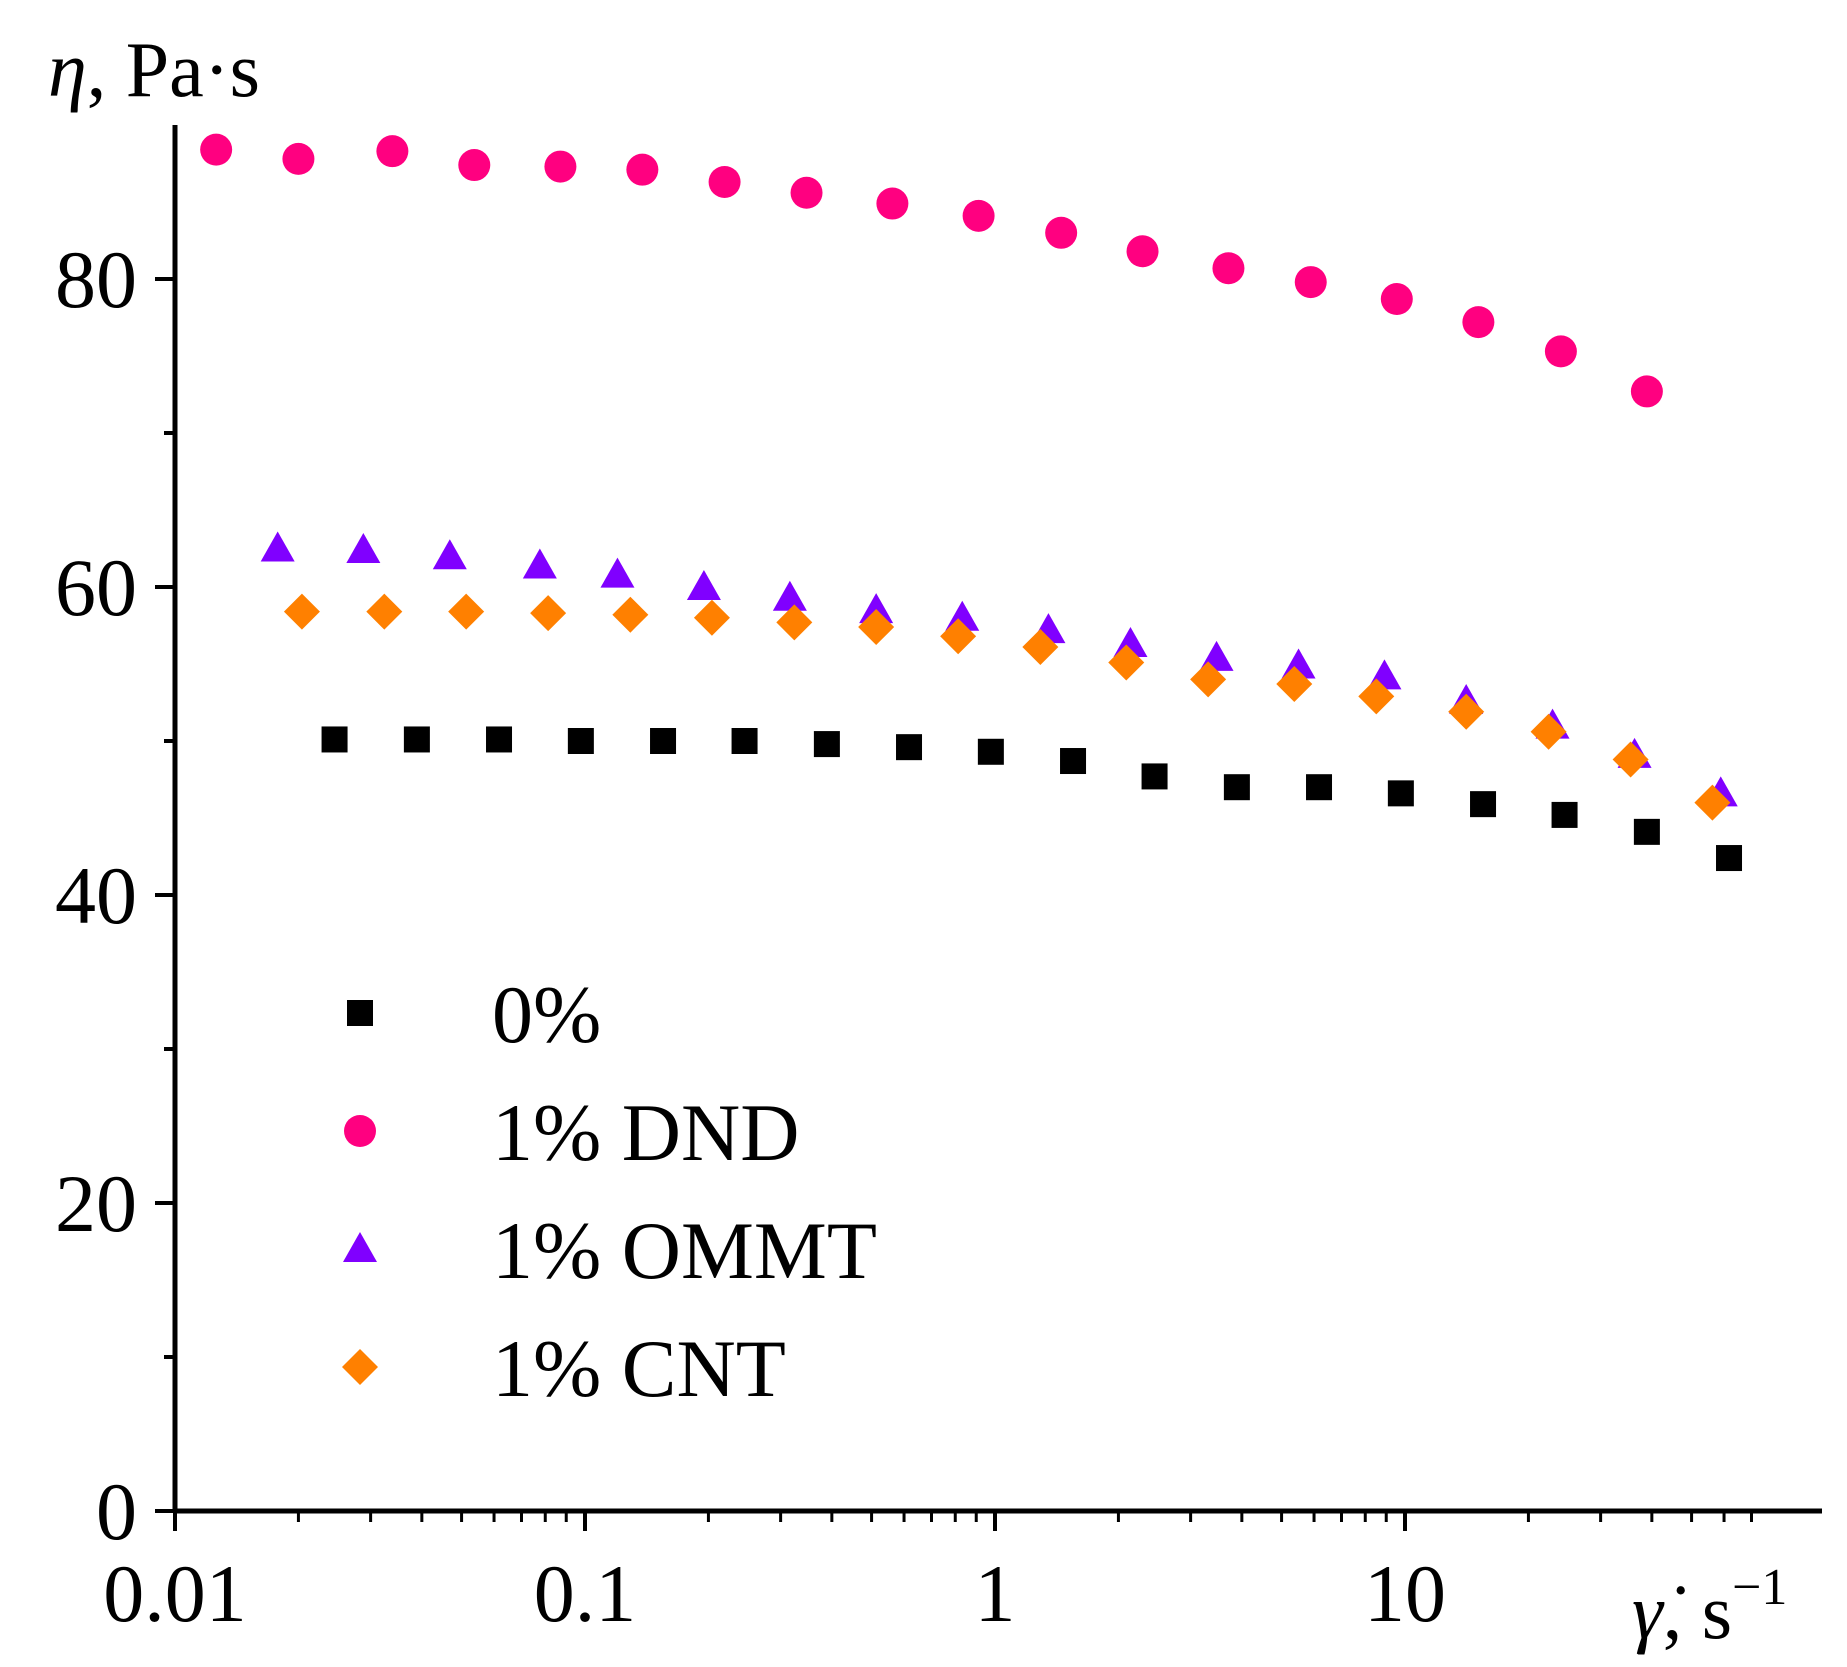  I want to click on y-tick-label: 40, so click(96, 895).